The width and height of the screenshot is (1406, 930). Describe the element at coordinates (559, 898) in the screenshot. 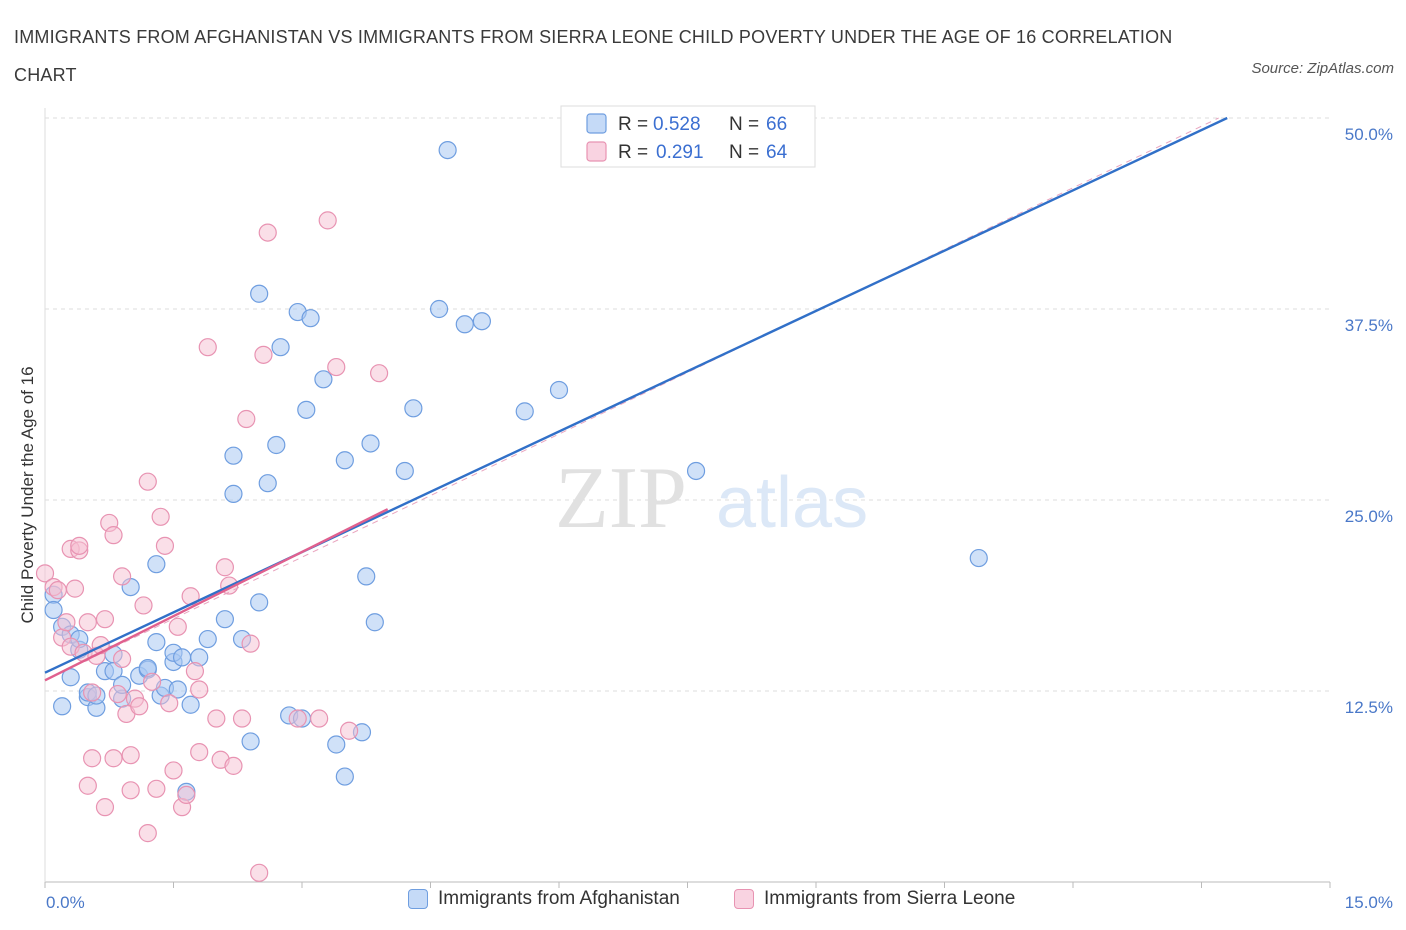

I see `bottom-legend-label-afghanistan: Immigrants from Afghanistan` at that location.